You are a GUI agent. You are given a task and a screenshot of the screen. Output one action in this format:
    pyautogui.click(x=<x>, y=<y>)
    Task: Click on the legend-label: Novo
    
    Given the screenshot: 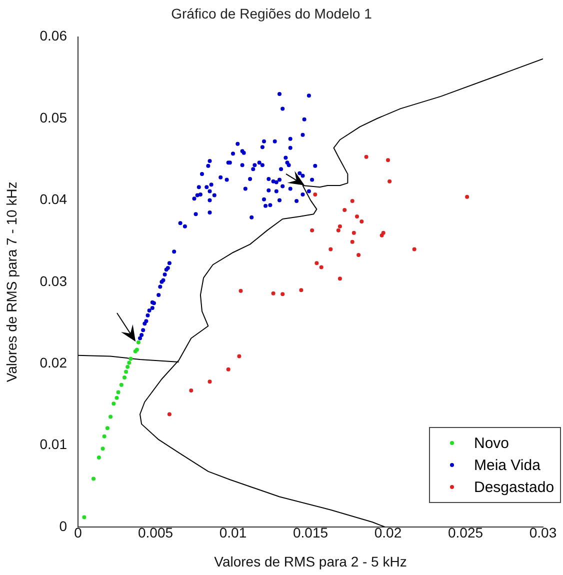 What is the action you would take?
    pyautogui.click(x=492, y=443)
    